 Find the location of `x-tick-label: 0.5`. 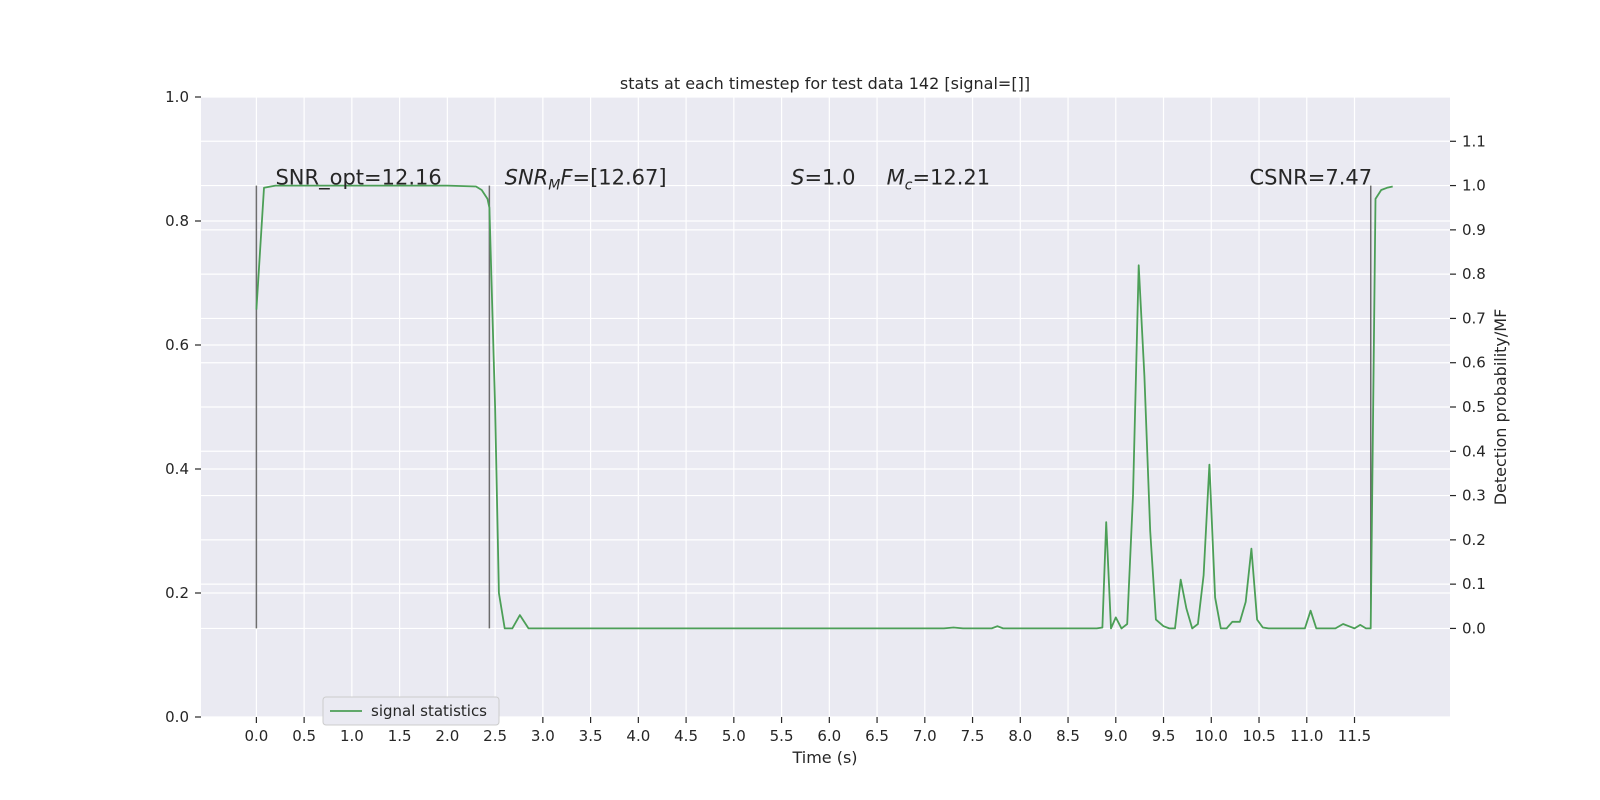

x-tick-label: 0.5 is located at coordinates (304, 736).